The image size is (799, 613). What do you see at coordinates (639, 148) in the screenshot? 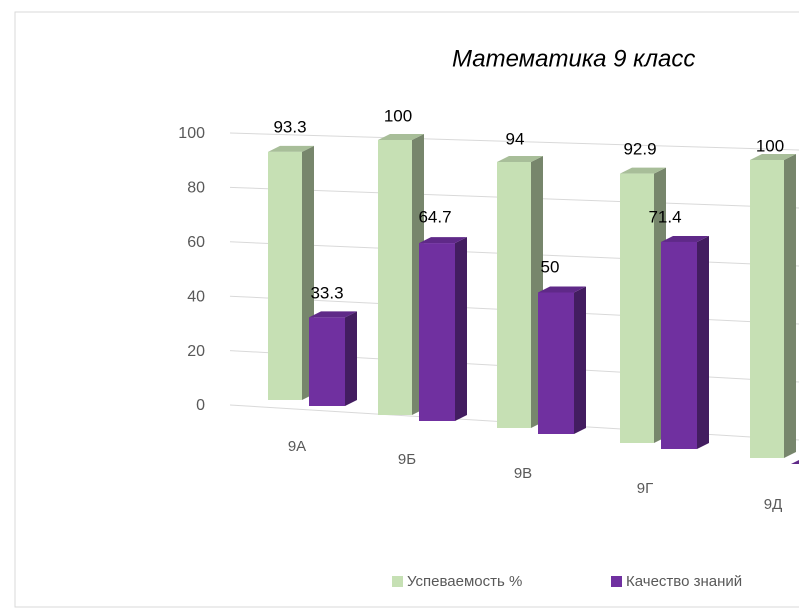
I see `data-label: 92.9` at bounding box center [639, 148].